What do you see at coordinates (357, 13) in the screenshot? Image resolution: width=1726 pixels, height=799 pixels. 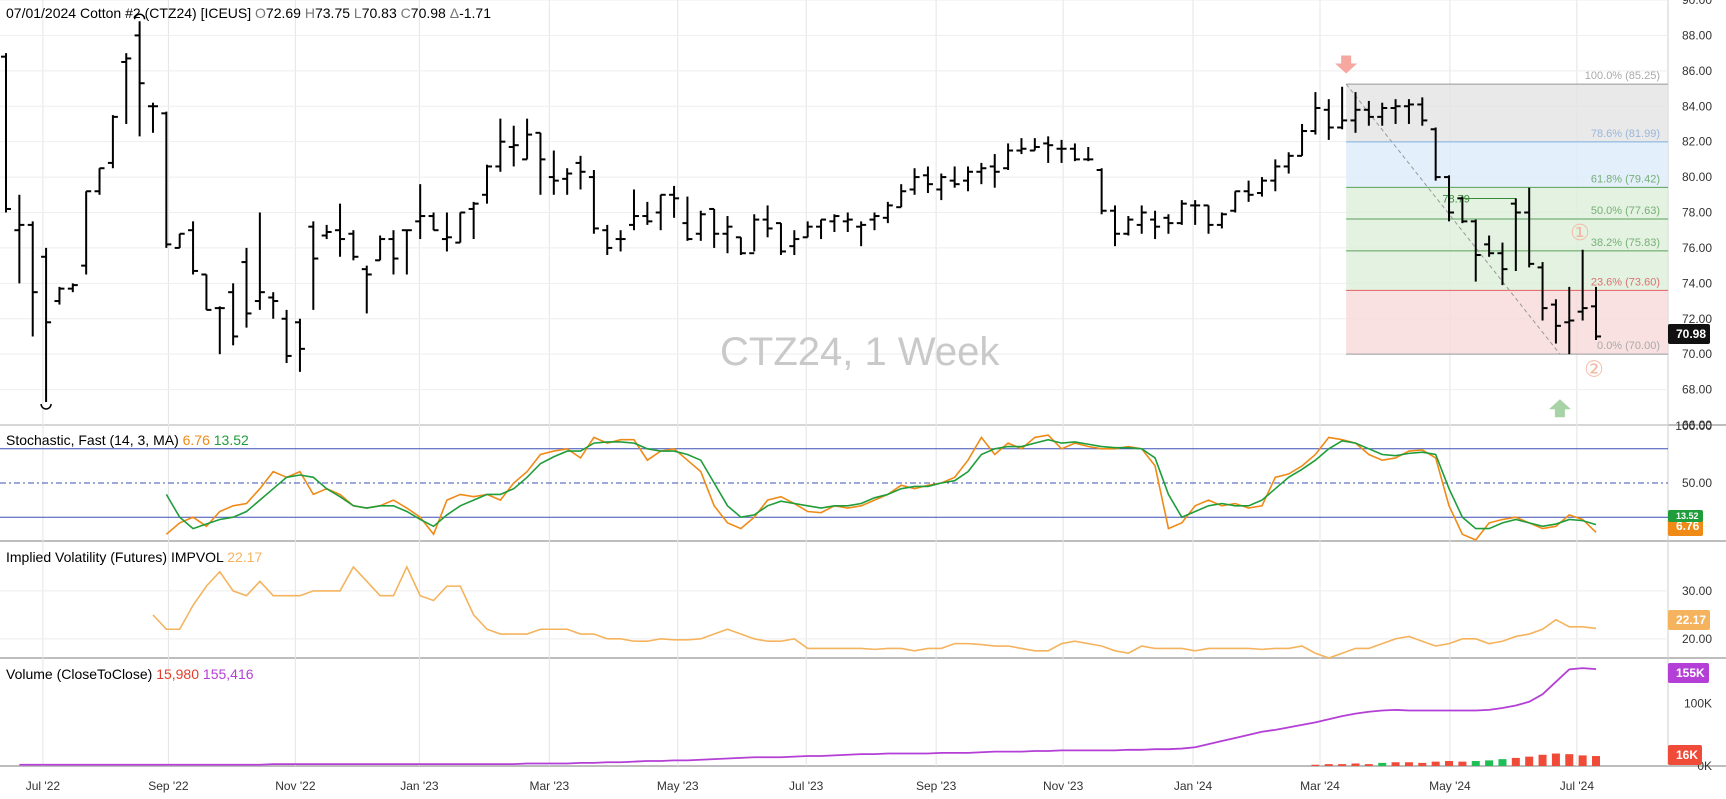 I see `low-label: L` at bounding box center [357, 13].